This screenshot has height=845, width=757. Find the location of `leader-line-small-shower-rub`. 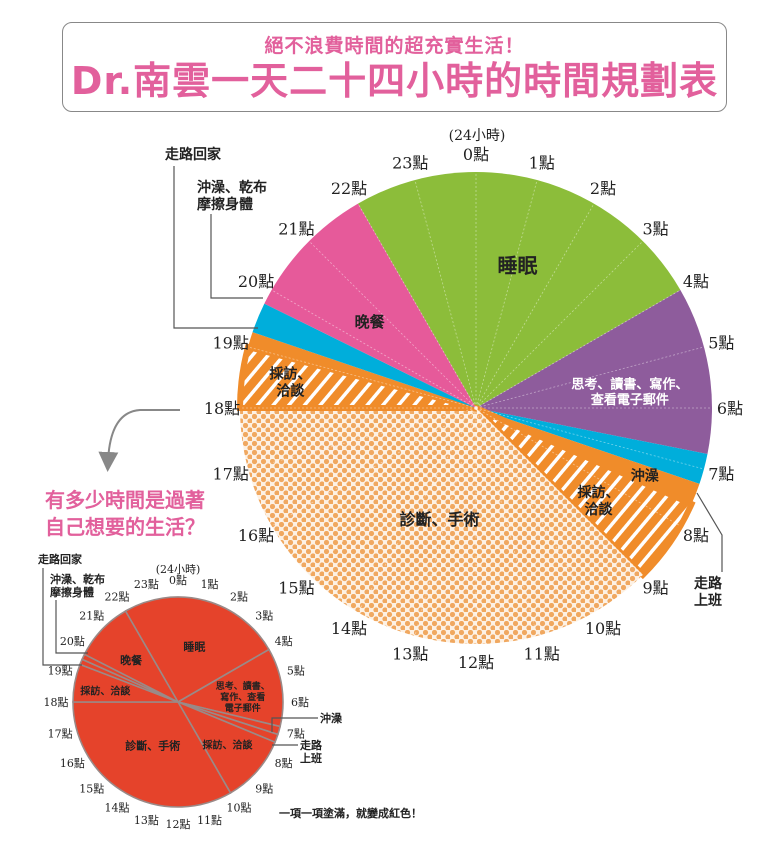

leader-line-small-shower-rub is located at coordinates (71, 627).